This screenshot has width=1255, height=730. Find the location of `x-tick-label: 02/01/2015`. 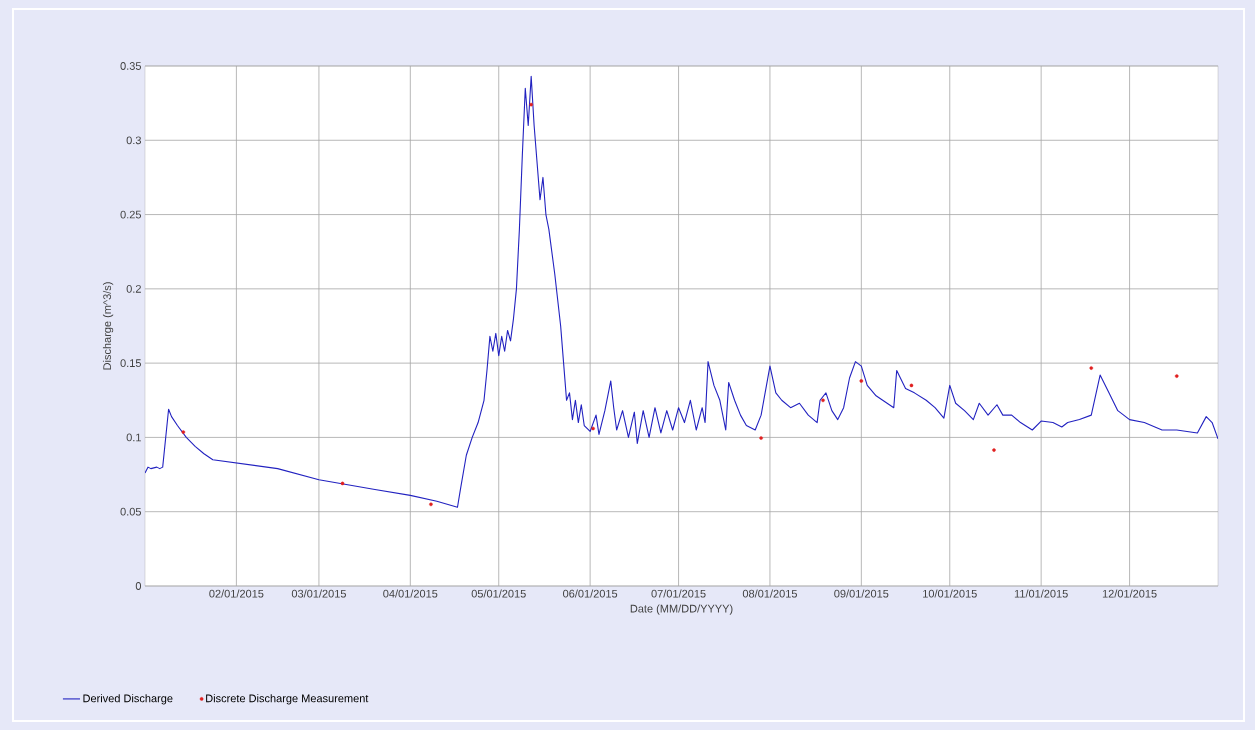

x-tick-label: 02/01/2015 is located at coordinates (236, 593).